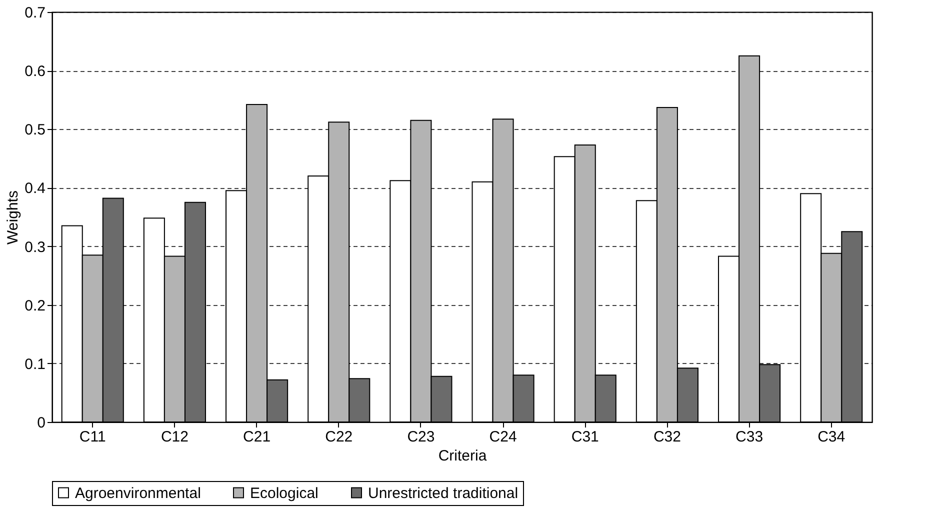  I want to click on x-tick-label: C31, so click(585, 437).